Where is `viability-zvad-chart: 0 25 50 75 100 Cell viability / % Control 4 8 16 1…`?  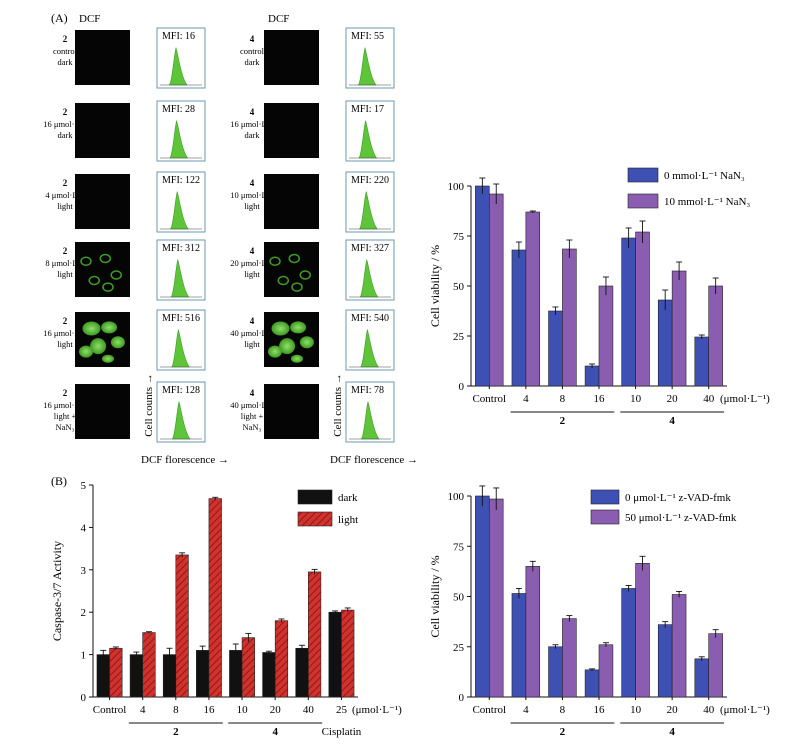
viability-zvad-chart: 0 25 50 75 100 Cell viability / % Control 4 8 16 1… is located at coordinates (599, 611).